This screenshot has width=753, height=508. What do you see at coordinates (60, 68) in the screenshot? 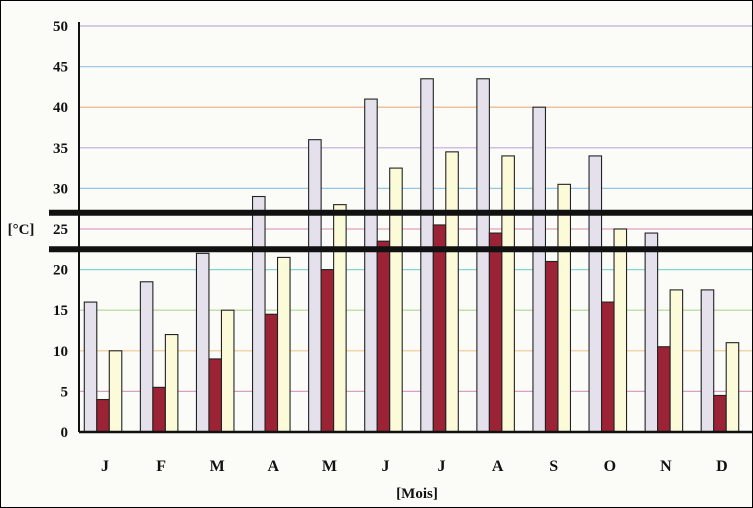
I see `y-tick-label: 45` at bounding box center [60, 68].